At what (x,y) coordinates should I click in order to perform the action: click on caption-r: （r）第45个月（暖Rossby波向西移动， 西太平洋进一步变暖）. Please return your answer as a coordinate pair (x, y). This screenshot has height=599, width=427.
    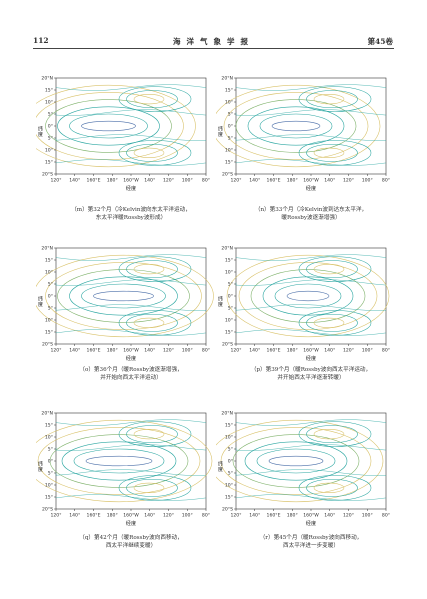
    Looking at the image, I should click on (311, 542).